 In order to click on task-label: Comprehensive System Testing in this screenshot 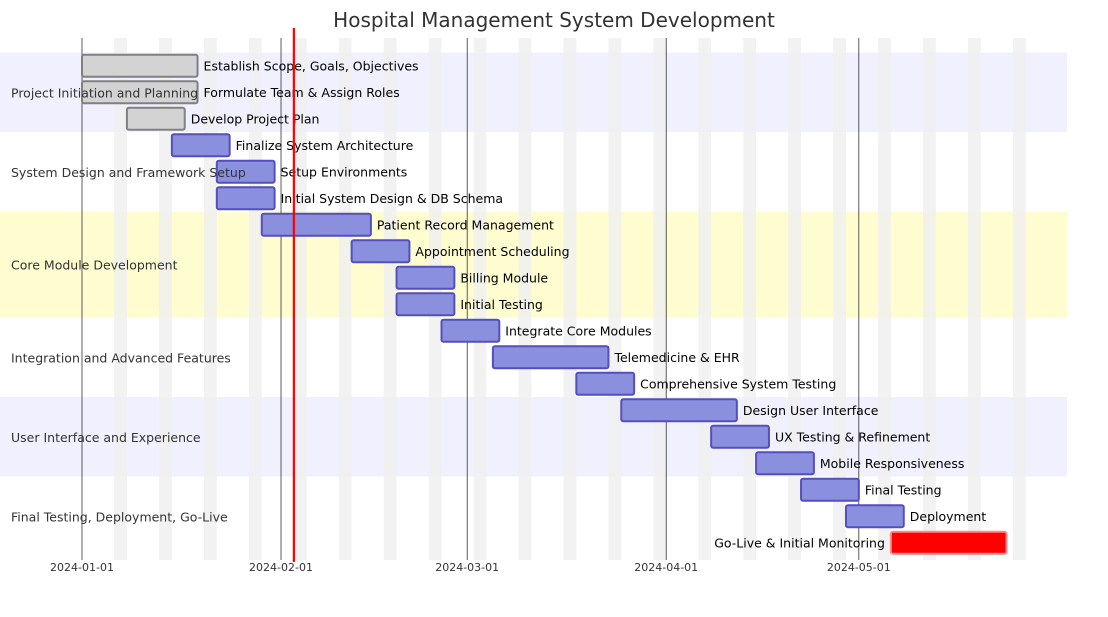, I will do `click(738, 383)`.